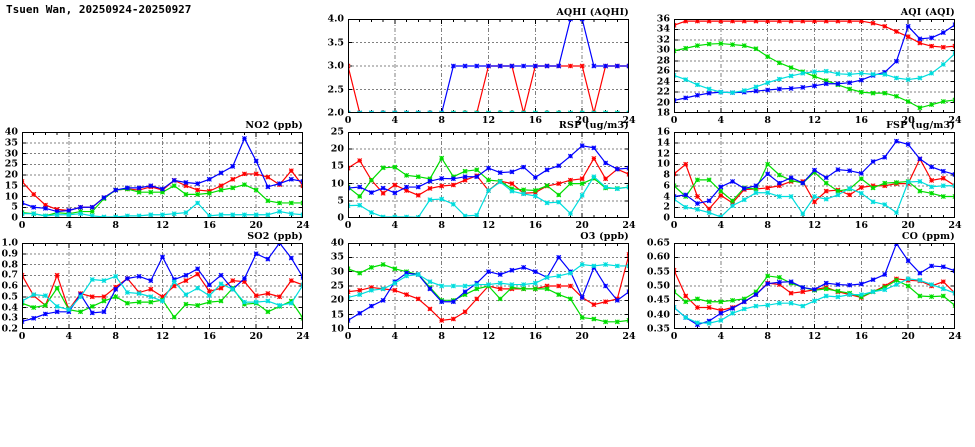  What do you see at coordinates (488, 175) in the screenshot?
I see `plot-area-rsp` at bounding box center [488, 175].